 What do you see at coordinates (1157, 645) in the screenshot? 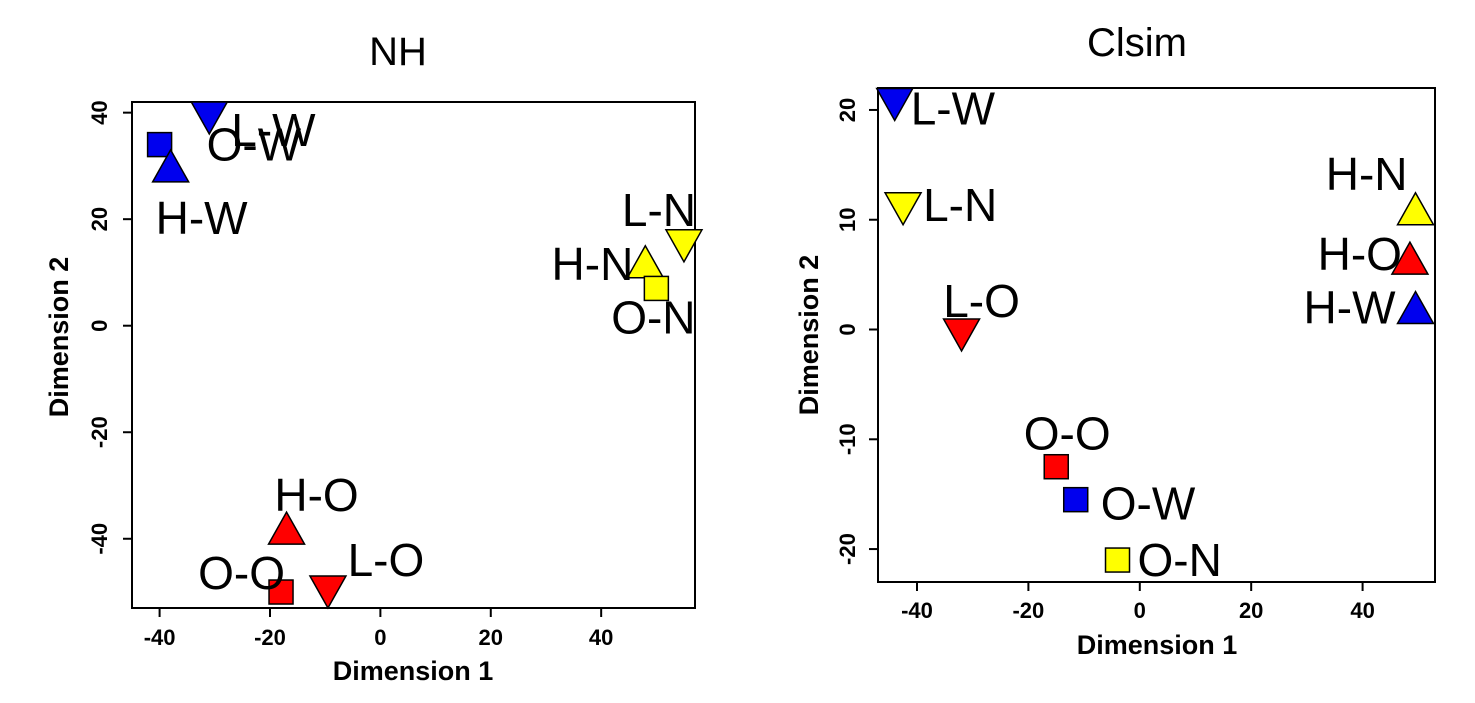
I see `clsim-x-axis-label: Dimension 1` at bounding box center [1157, 645].